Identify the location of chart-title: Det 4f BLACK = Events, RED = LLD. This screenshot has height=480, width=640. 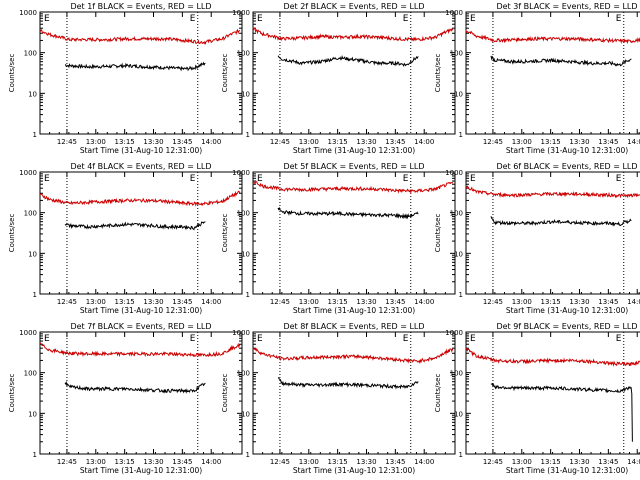
(140, 166).